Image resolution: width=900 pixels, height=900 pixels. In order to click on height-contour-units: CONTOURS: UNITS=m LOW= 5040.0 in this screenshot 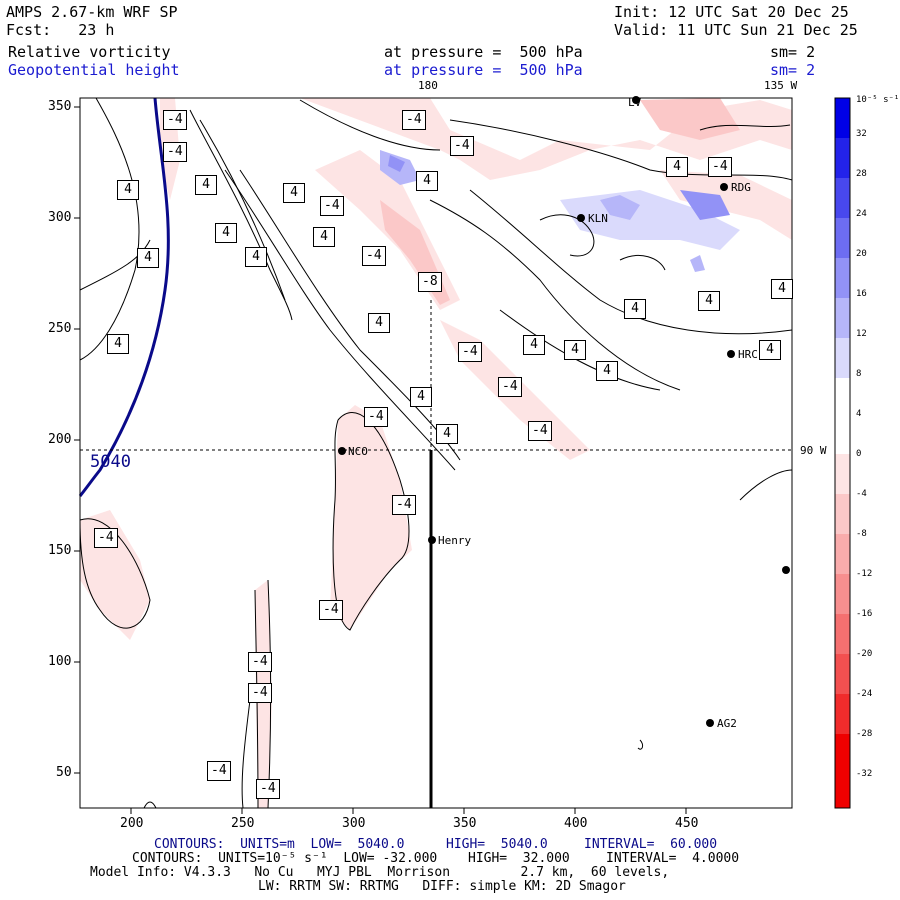, I will do `click(279, 844)`.